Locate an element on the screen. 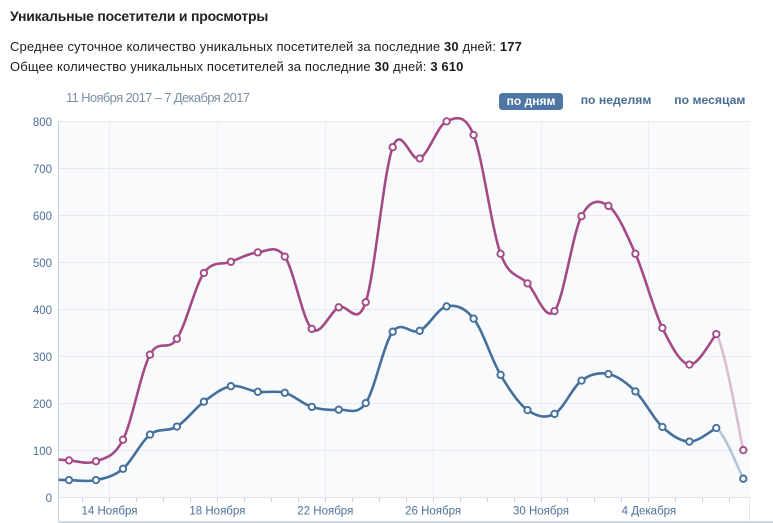 The width and height of the screenshot is (773, 523). svg-text: 14 Ноября is located at coordinates (110, 512).